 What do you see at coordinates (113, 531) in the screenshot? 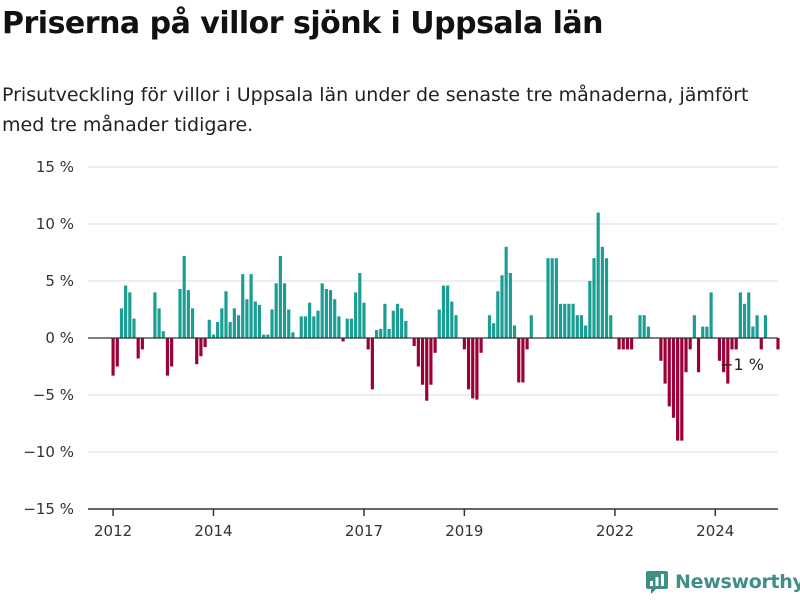
I see `x-tick-label: 2012` at bounding box center [113, 531].